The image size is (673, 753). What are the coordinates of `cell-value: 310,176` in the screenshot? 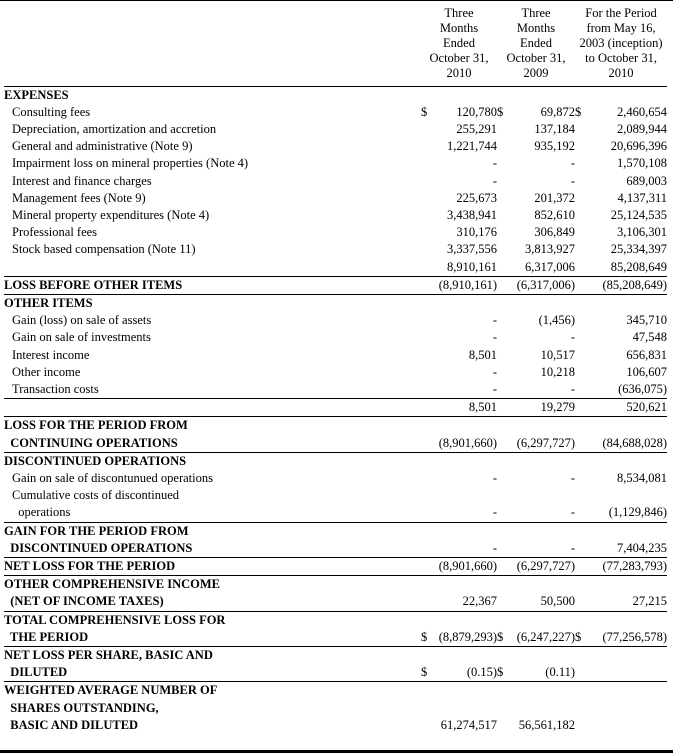 It's located at (477, 232).